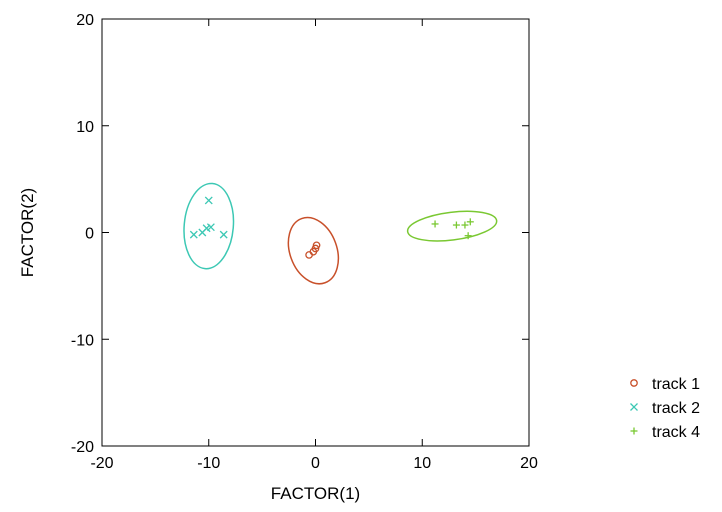 Image resolution: width=722 pixels, height=512 pixels. What do you see at coordinates (676, 432) in the screenshot?
I see `legend-label-track-4: track 4` at bounding box center [676, 432].